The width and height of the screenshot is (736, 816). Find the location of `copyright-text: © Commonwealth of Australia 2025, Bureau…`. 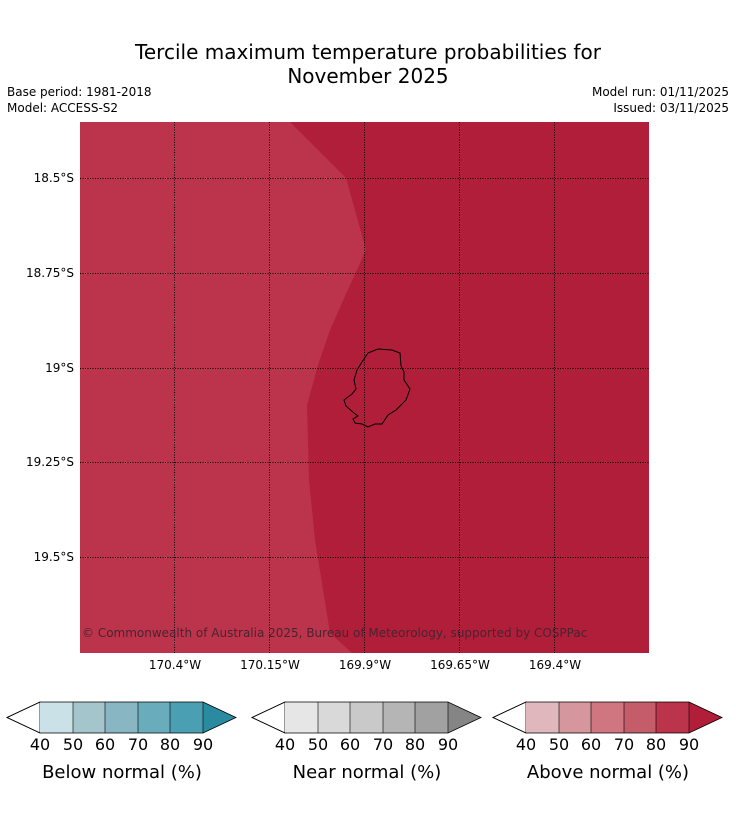

copyright-text: © Commonwealth of Australia 2025, Bureau… is located at coordinates (334, 633).